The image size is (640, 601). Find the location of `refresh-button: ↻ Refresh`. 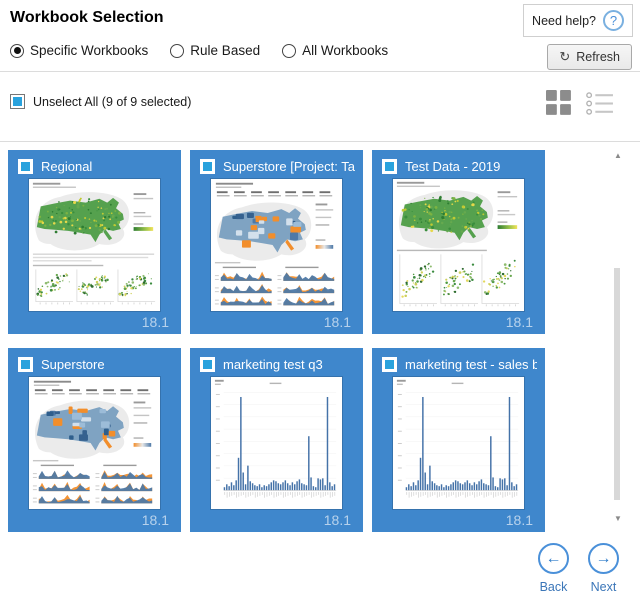

refresh-button: ↻ Refresh is located at coordinates (589, 57).